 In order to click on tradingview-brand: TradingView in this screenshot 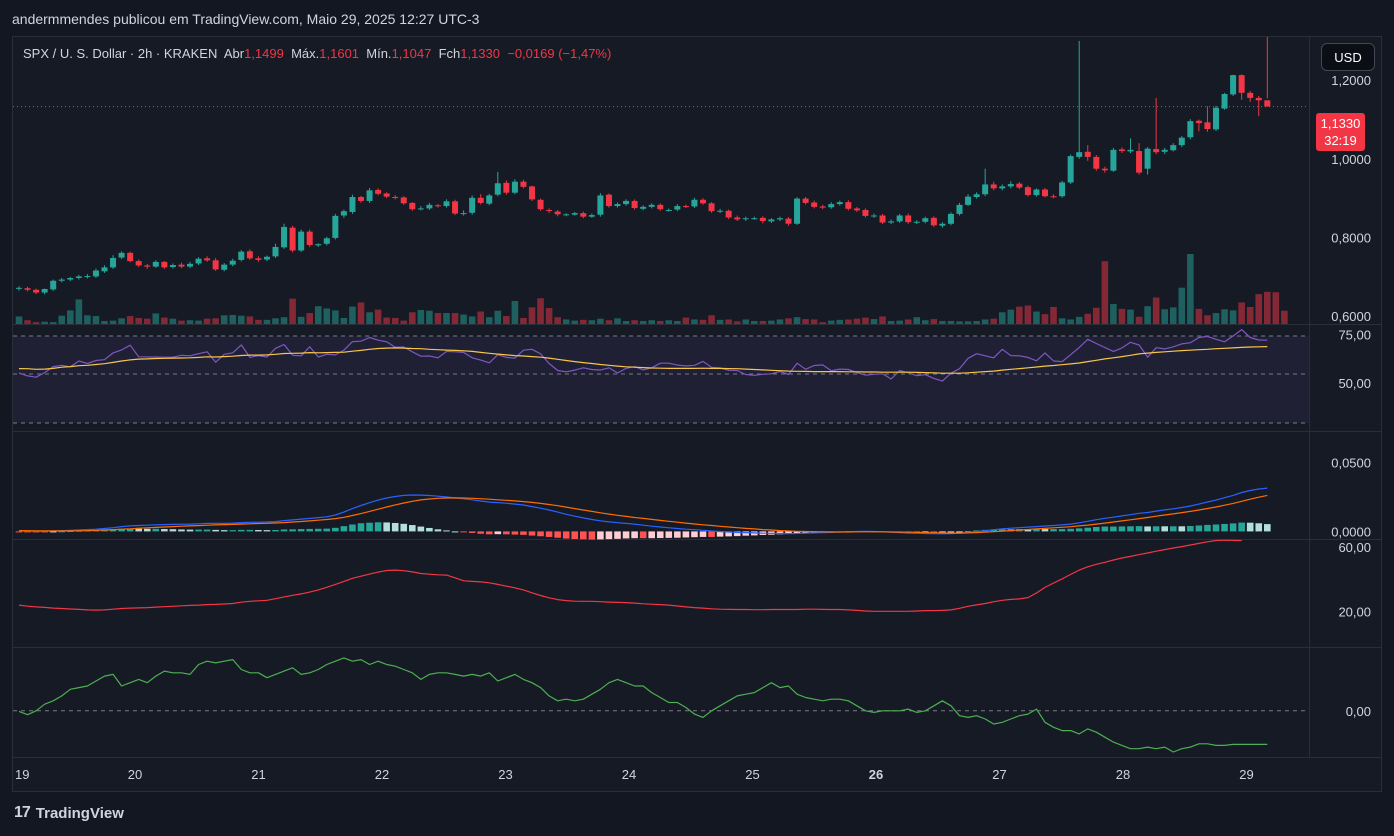, I will do `click(79, 813)`.